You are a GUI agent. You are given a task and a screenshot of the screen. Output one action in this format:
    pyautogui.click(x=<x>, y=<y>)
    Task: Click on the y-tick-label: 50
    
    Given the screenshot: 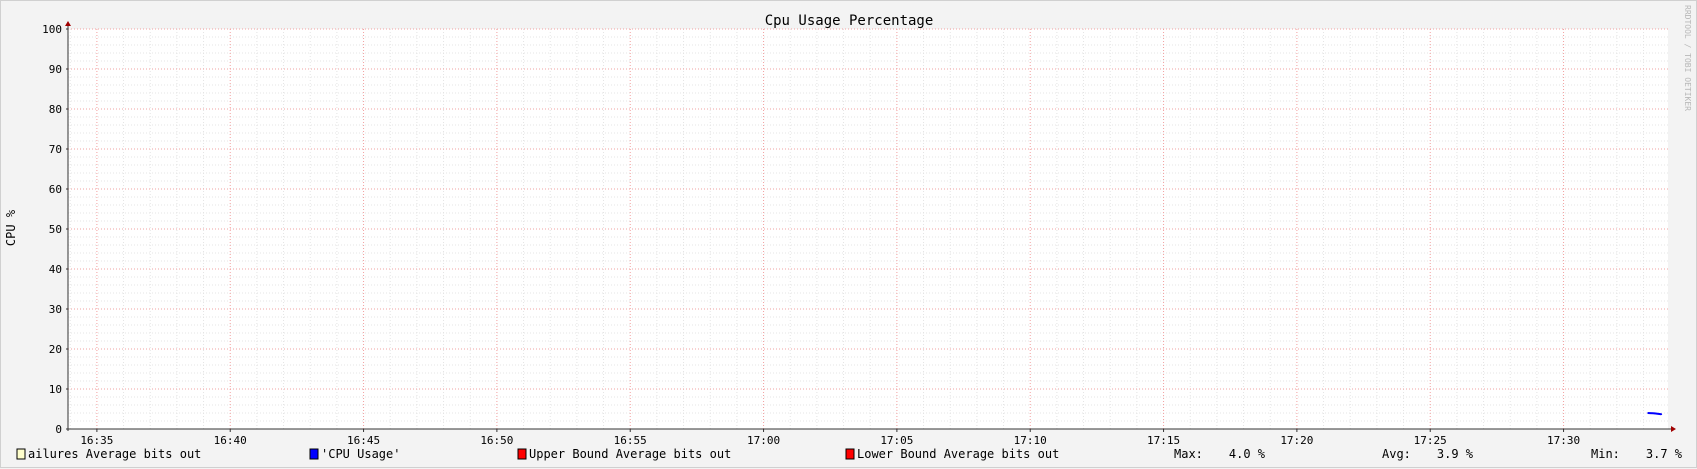 What is the action you would take?
    pyautogui.click(x=55, y=229)
    